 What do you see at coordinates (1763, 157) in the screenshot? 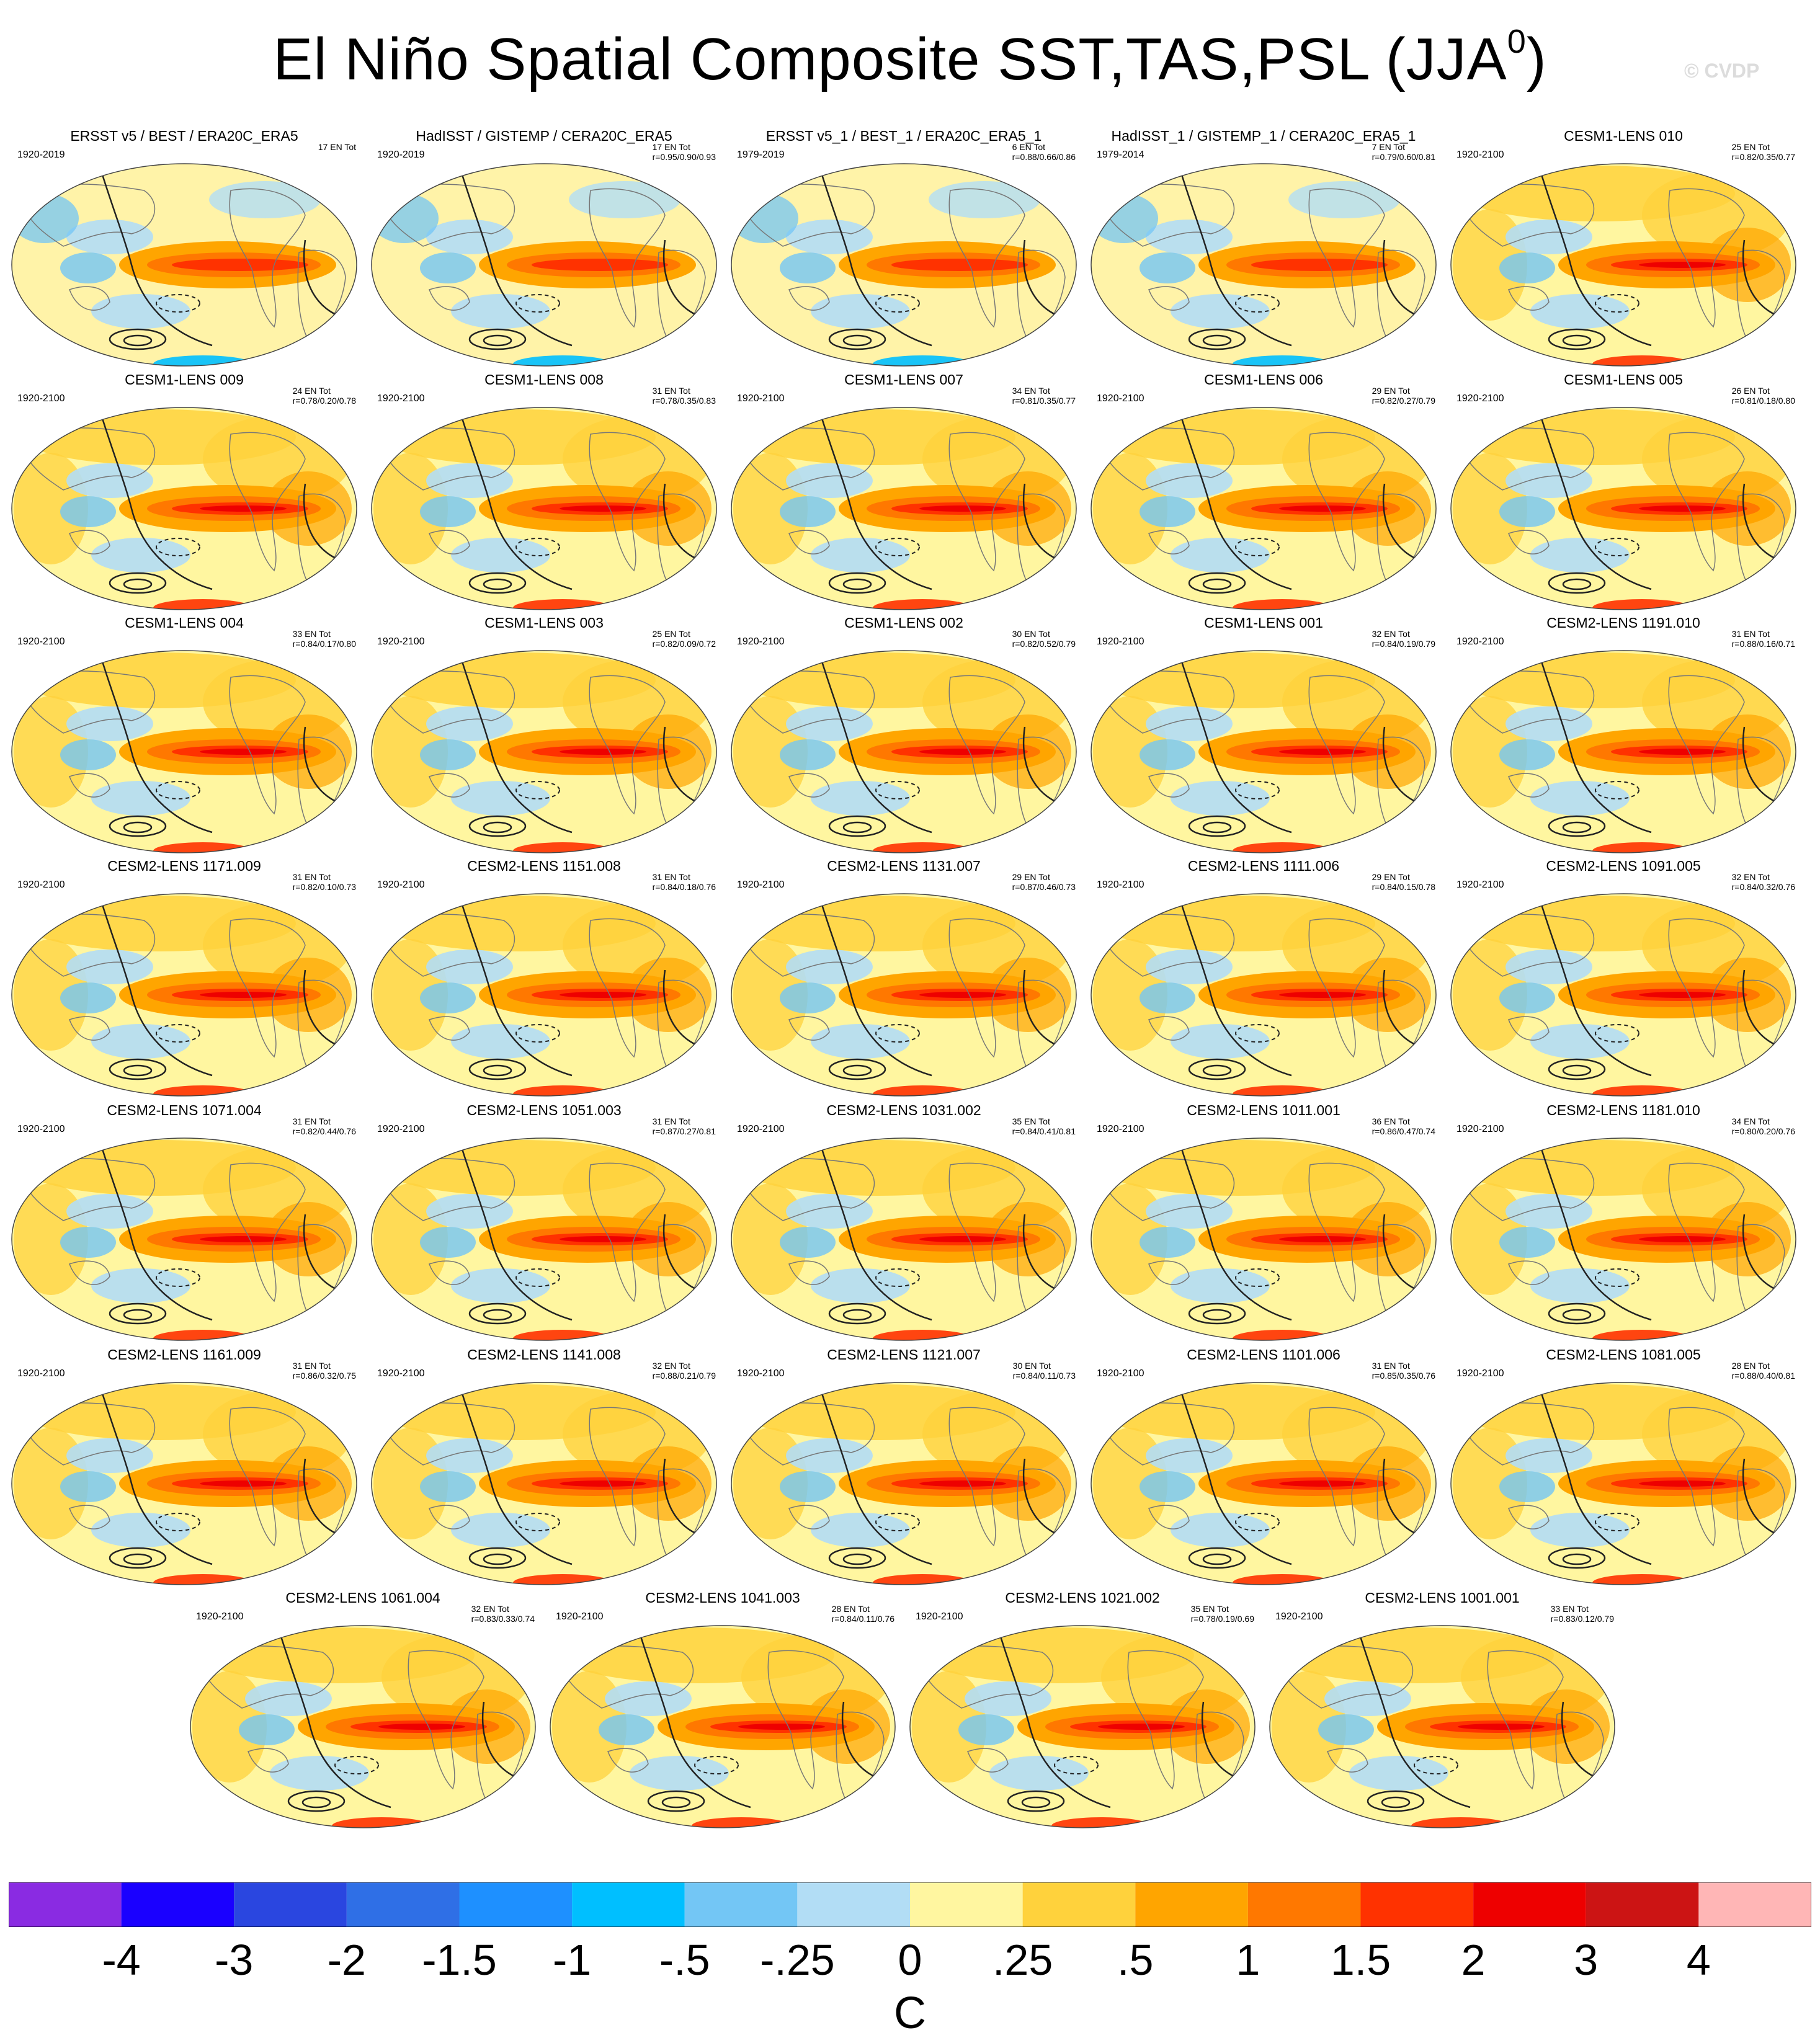
I see `panel-pattern-correlation: r=0.82/0.35/0.77` at bounding box center [1763, 157].